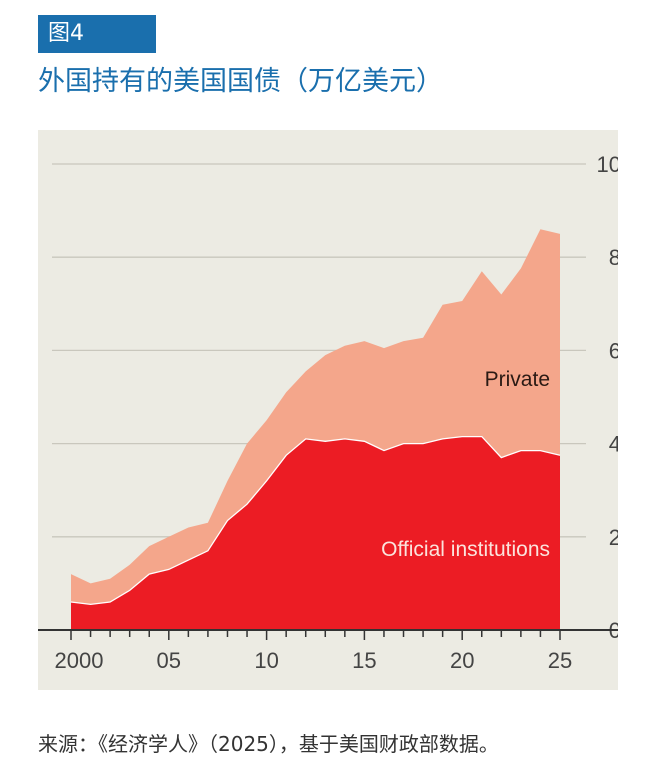 Image resolution: width=660 pixels, height=765 pixels. Describe the element at coordinates (364, 660) in the screenshot. I see `x-tick-label: 15` at that location.